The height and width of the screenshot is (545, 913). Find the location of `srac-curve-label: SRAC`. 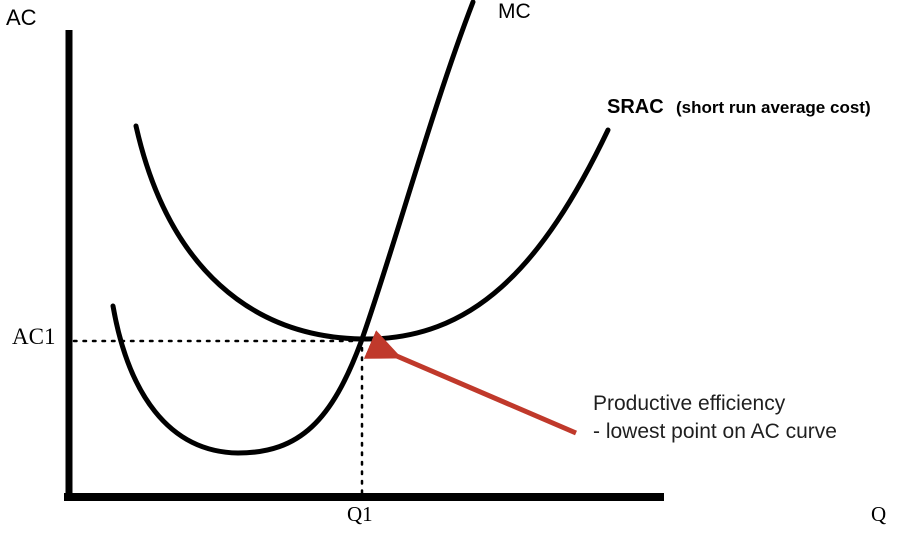

srac-curve-label: SRAC is located at coordinates (635, 107).